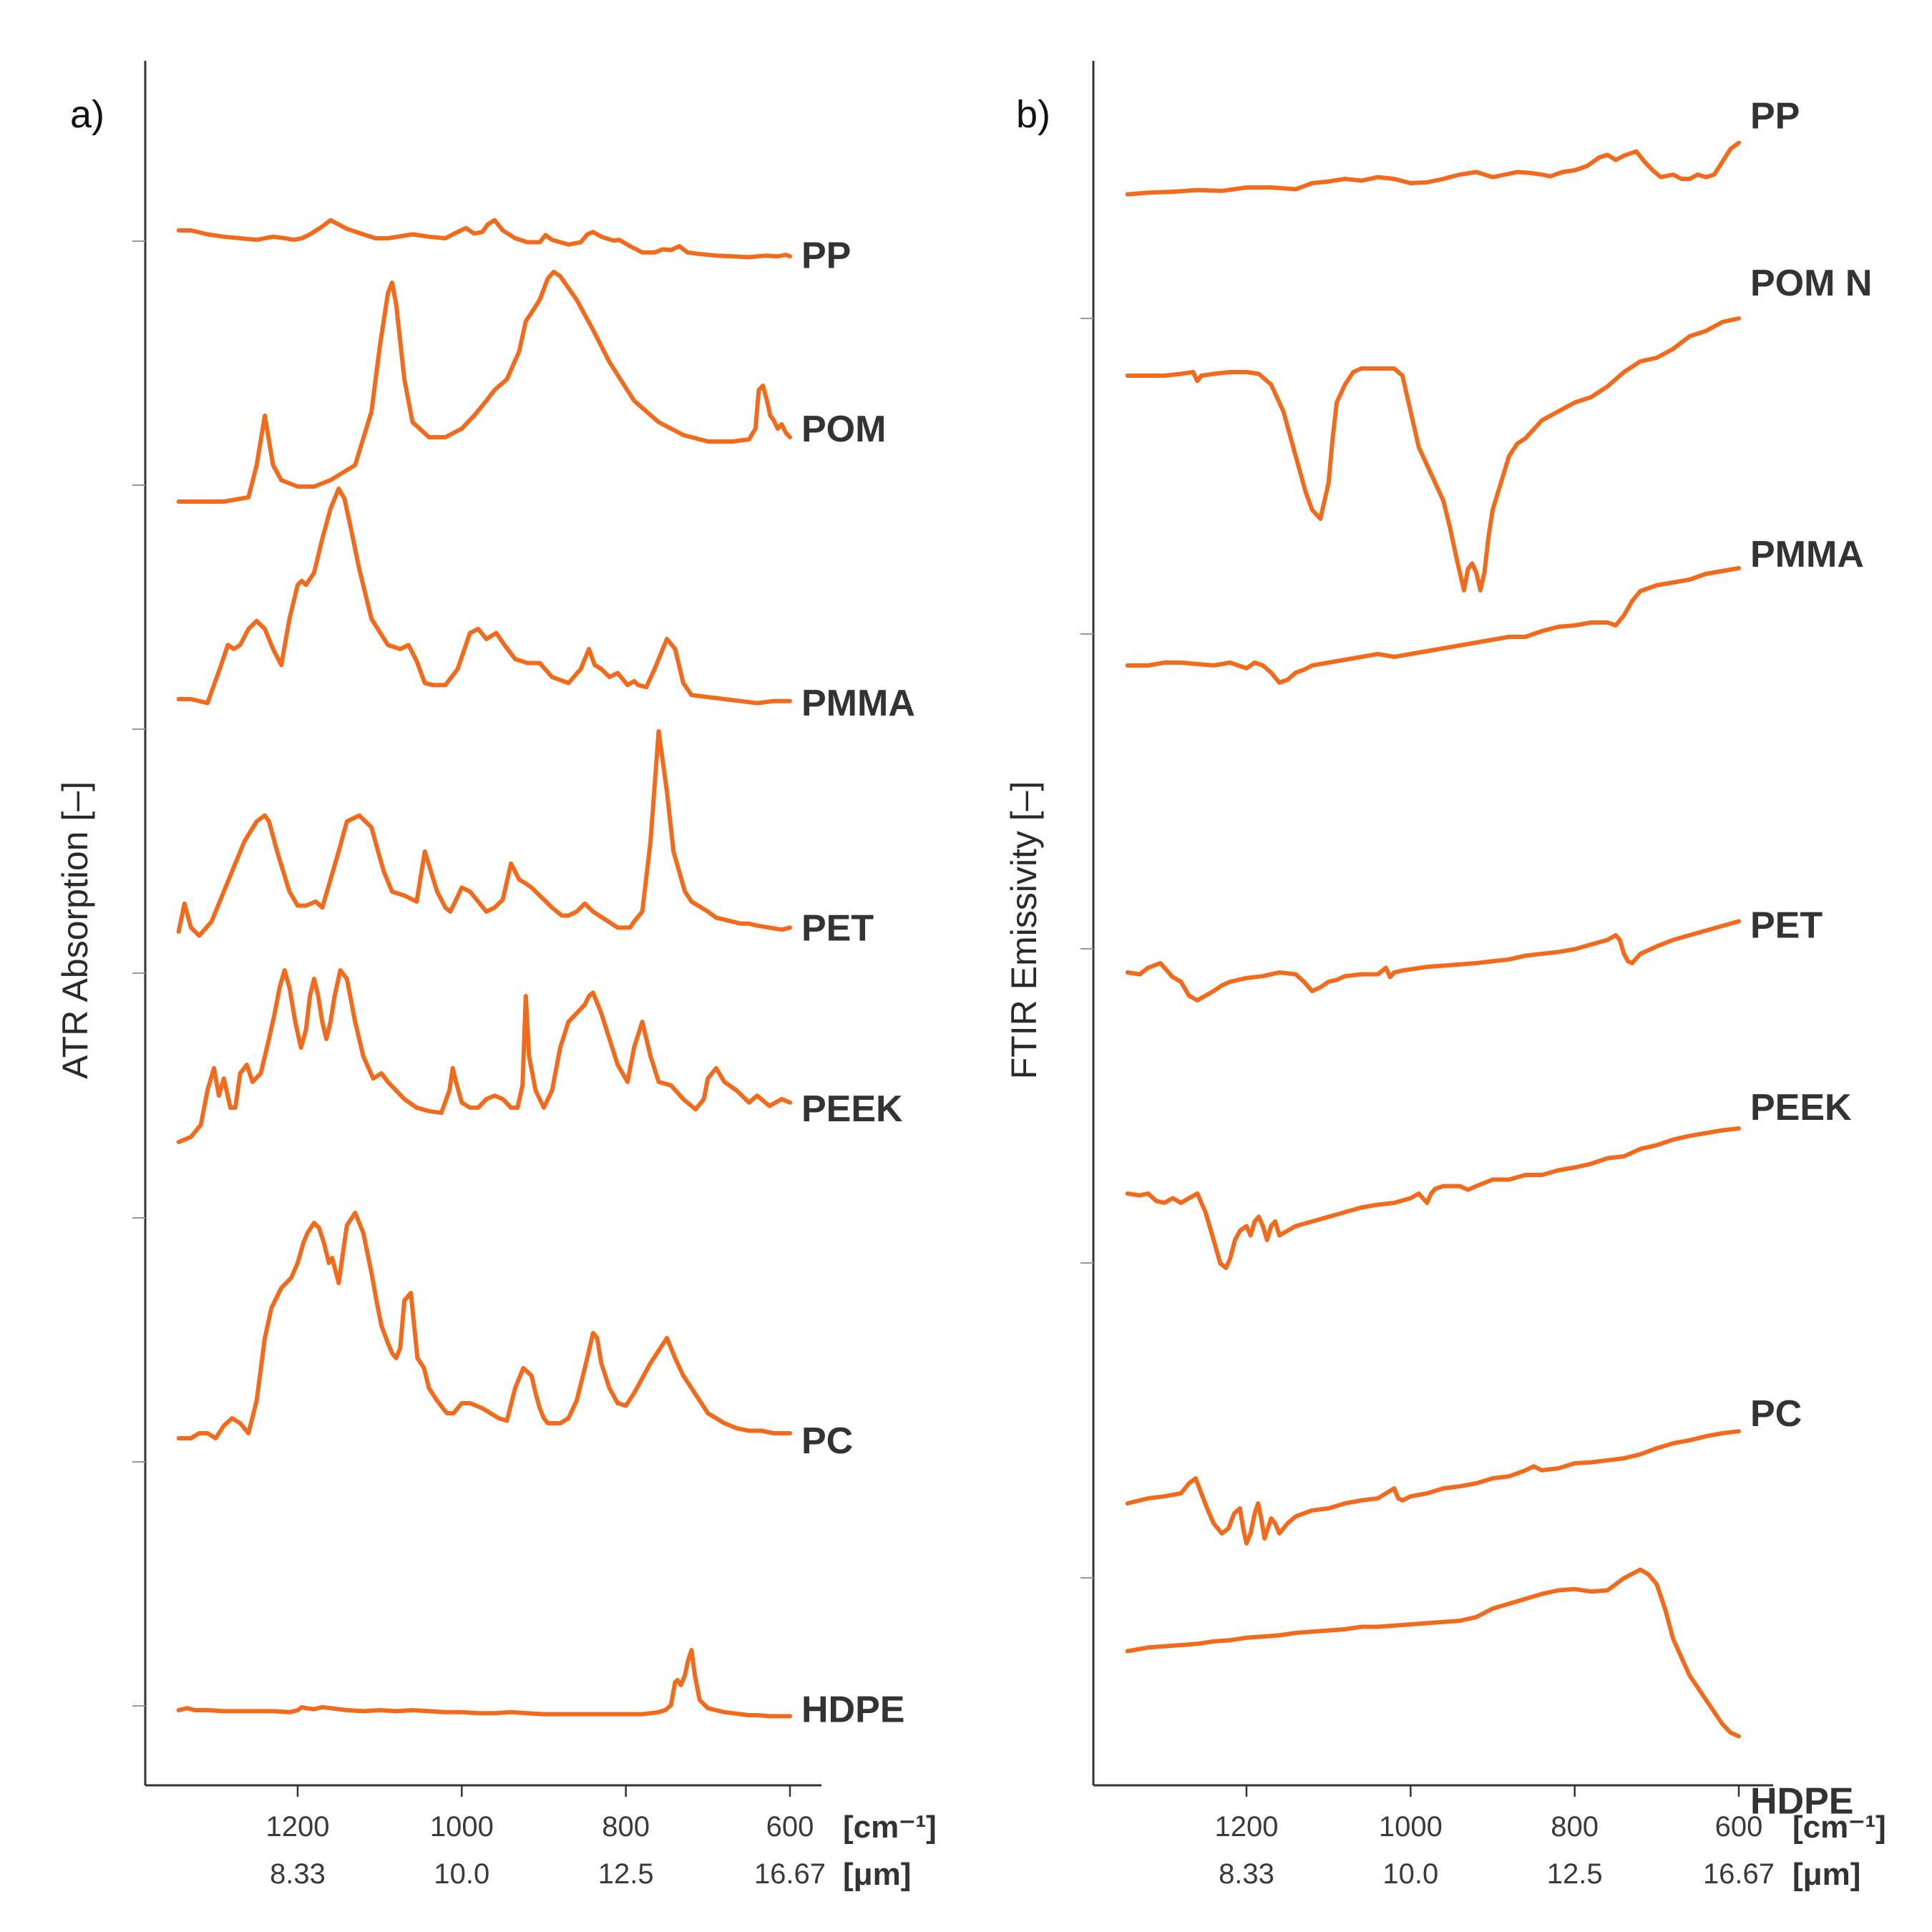 The width and height of the screenshot is (1932, 1932). Describe the element at coordinates (1024, 930) in the screenshot. I see `y-axis-title-b: FTIR Emissivity [–]` at that location.